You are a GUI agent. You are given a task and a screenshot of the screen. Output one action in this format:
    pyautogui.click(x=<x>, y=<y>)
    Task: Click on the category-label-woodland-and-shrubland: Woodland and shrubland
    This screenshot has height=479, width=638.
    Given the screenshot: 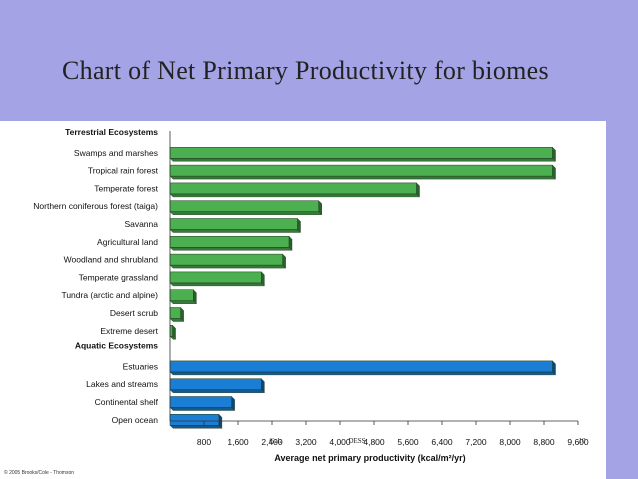 What is the action you would take?
    pyautogui.click(x=111, y=260)
    